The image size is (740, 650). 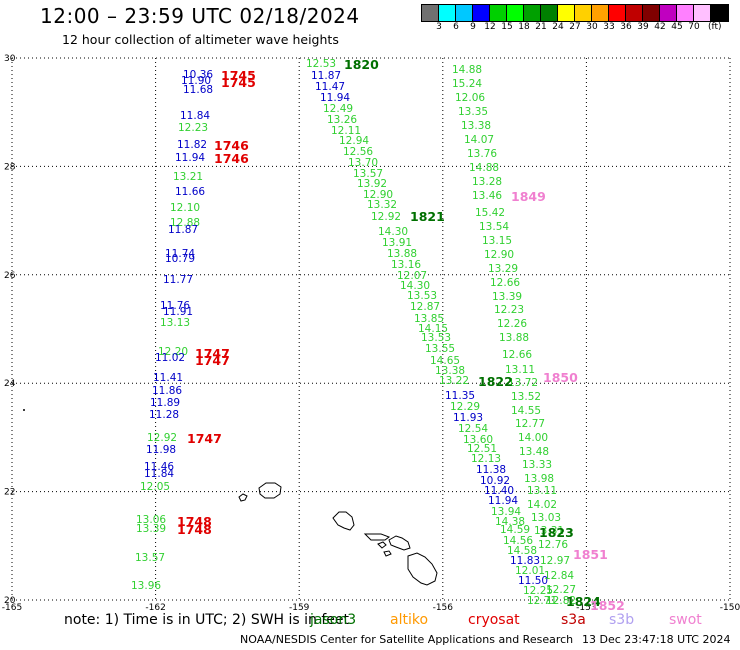 I want to click on wave-height-value: 12.76, so click(x=553, y=545).